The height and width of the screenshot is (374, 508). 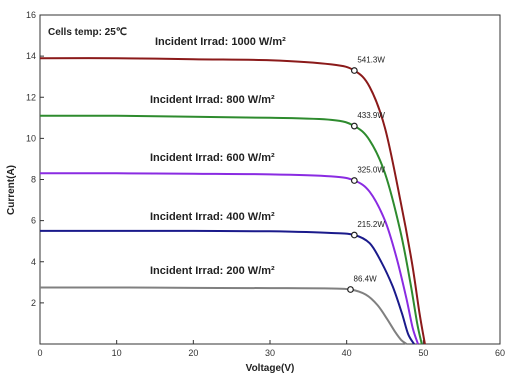 What do you see at coordinates (500, 353) in the screenshot?
I see `x-tick-label: 60` at bounding box center [500, 353].